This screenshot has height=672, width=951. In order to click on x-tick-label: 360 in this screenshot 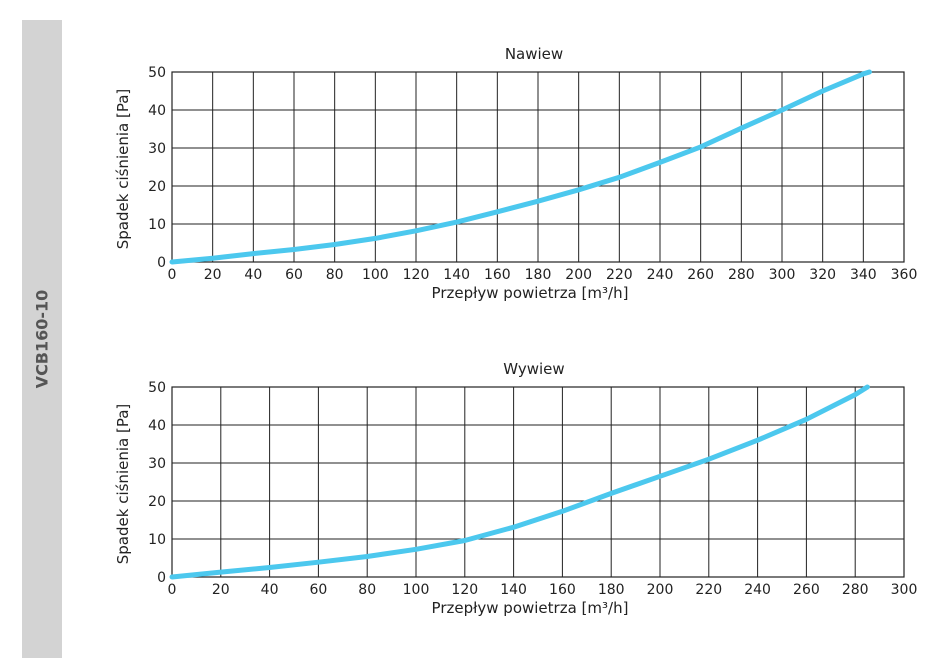, I will do `click(904, 275)`.